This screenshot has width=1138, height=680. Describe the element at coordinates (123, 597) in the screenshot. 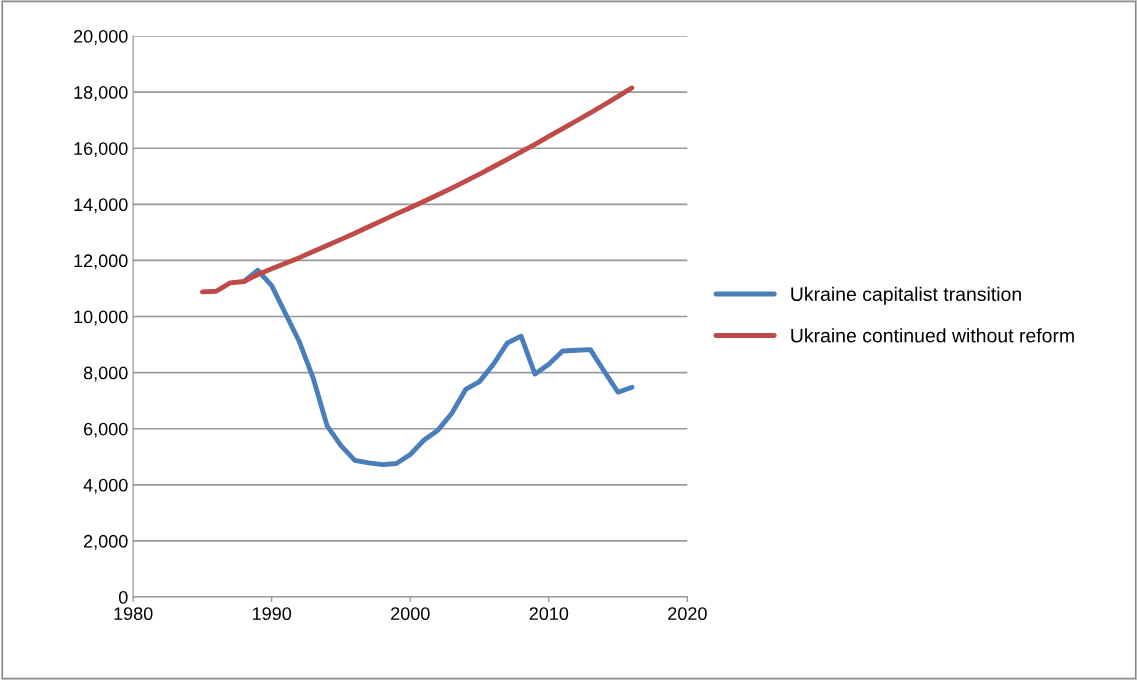

I see `y-tick-label: 0` at that location.